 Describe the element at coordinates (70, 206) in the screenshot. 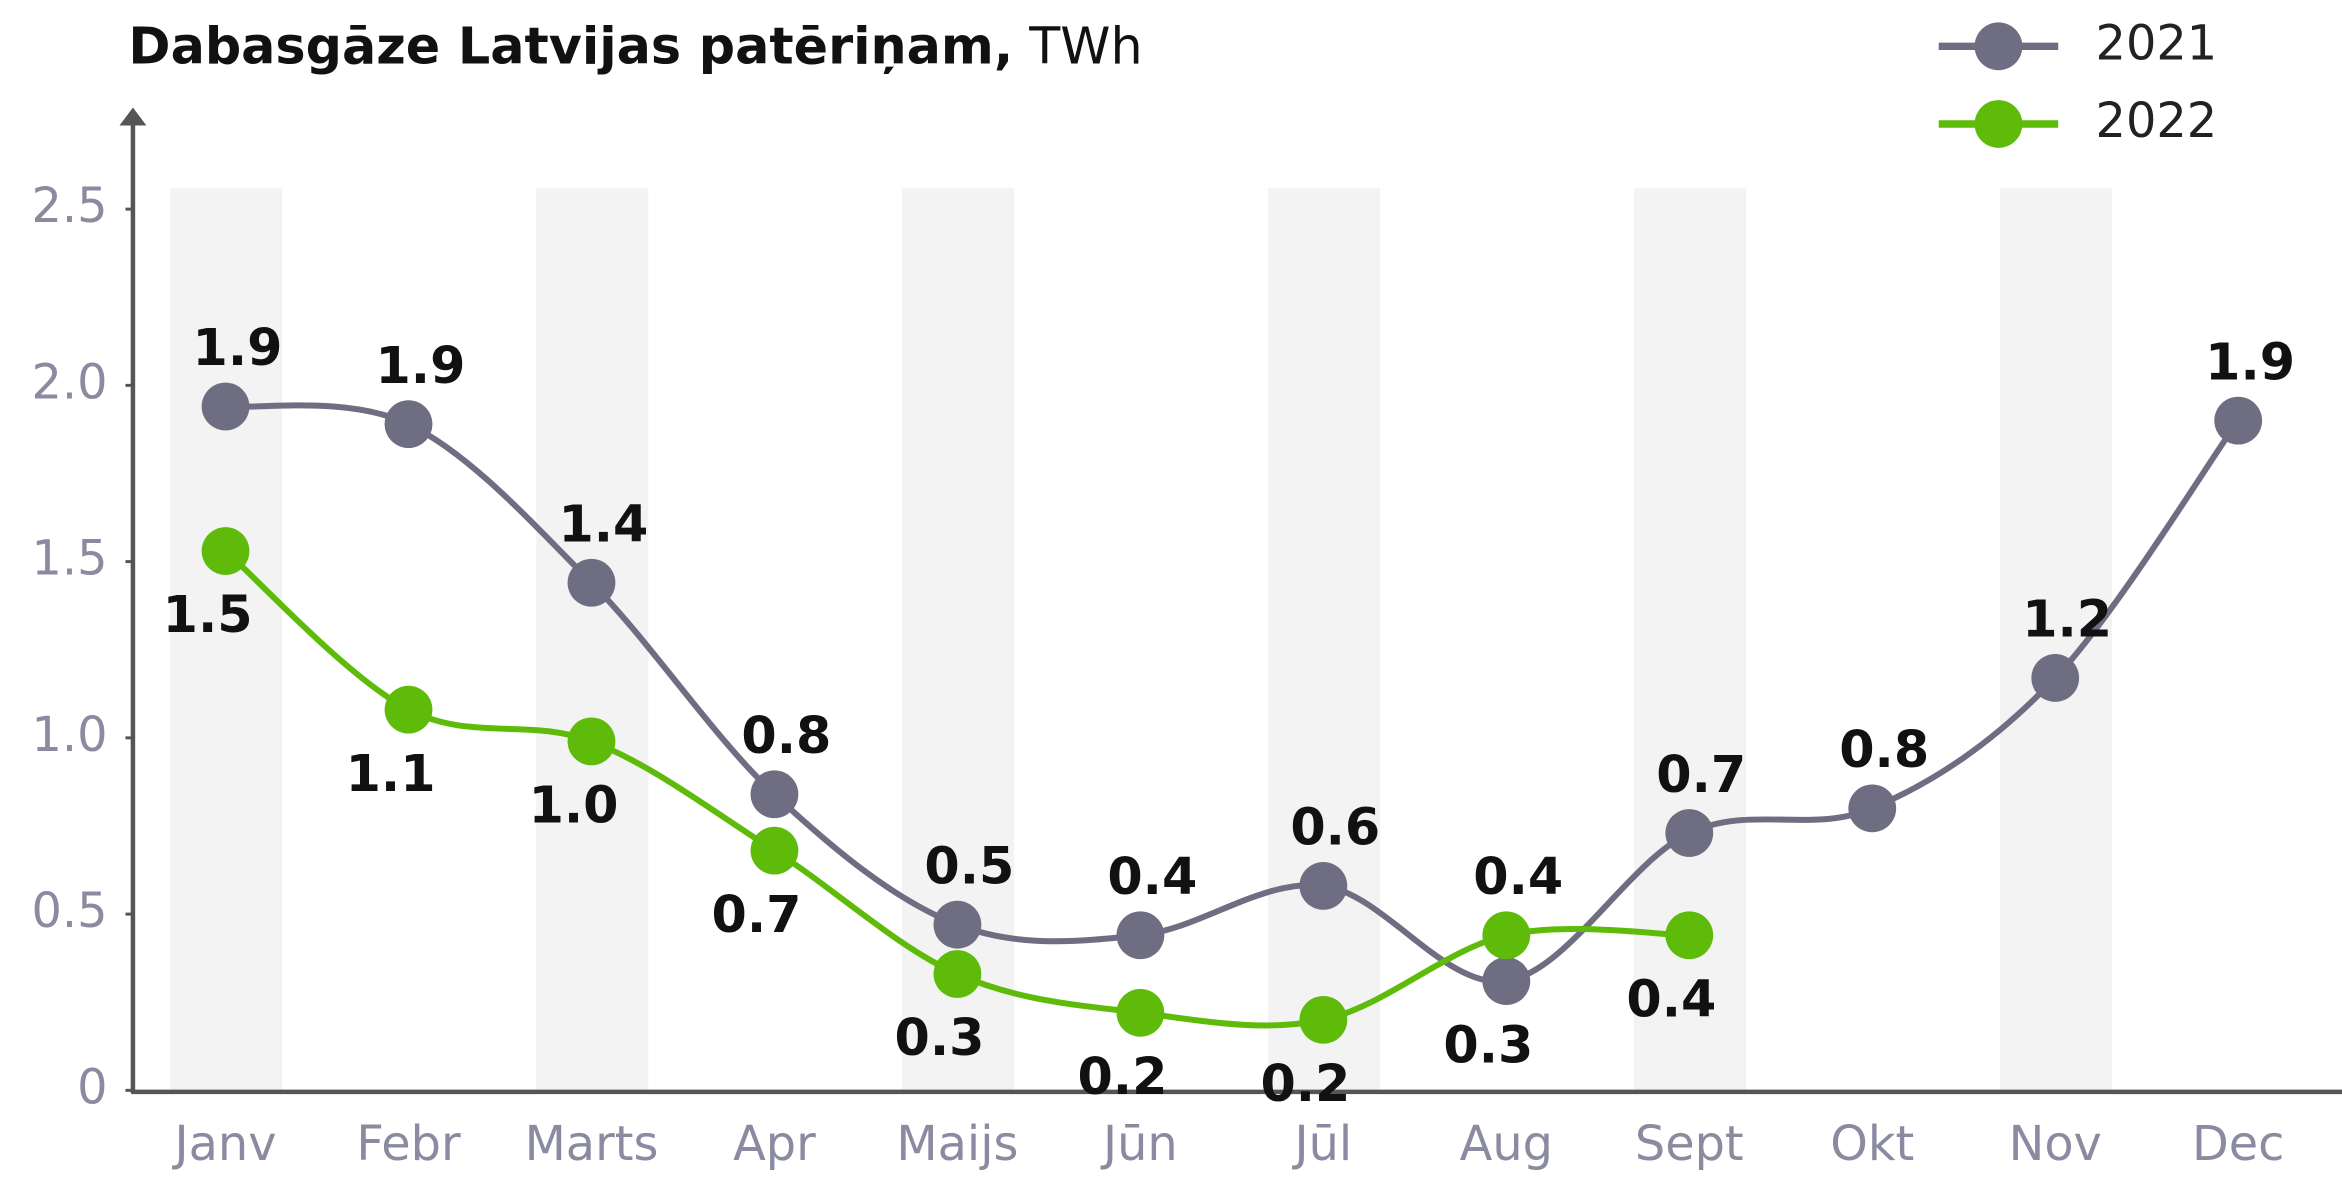

I see `y-tick-label: 2.5` at that location.